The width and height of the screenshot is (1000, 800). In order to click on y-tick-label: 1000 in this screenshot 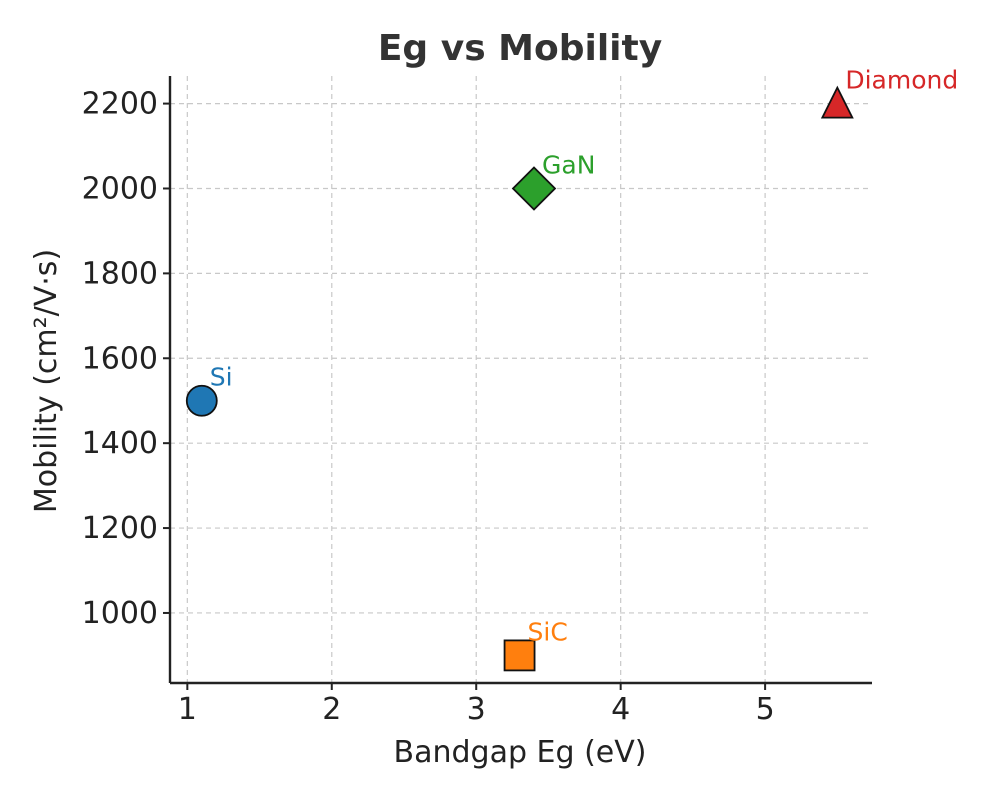, I will do `click(120, 613)`.